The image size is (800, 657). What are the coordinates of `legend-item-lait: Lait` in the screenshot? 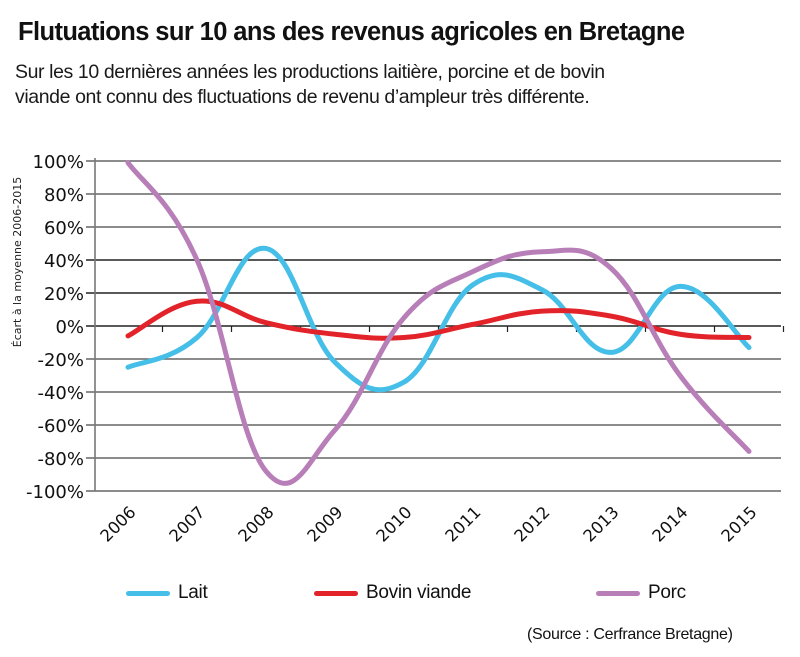 It's located at (167, 593).